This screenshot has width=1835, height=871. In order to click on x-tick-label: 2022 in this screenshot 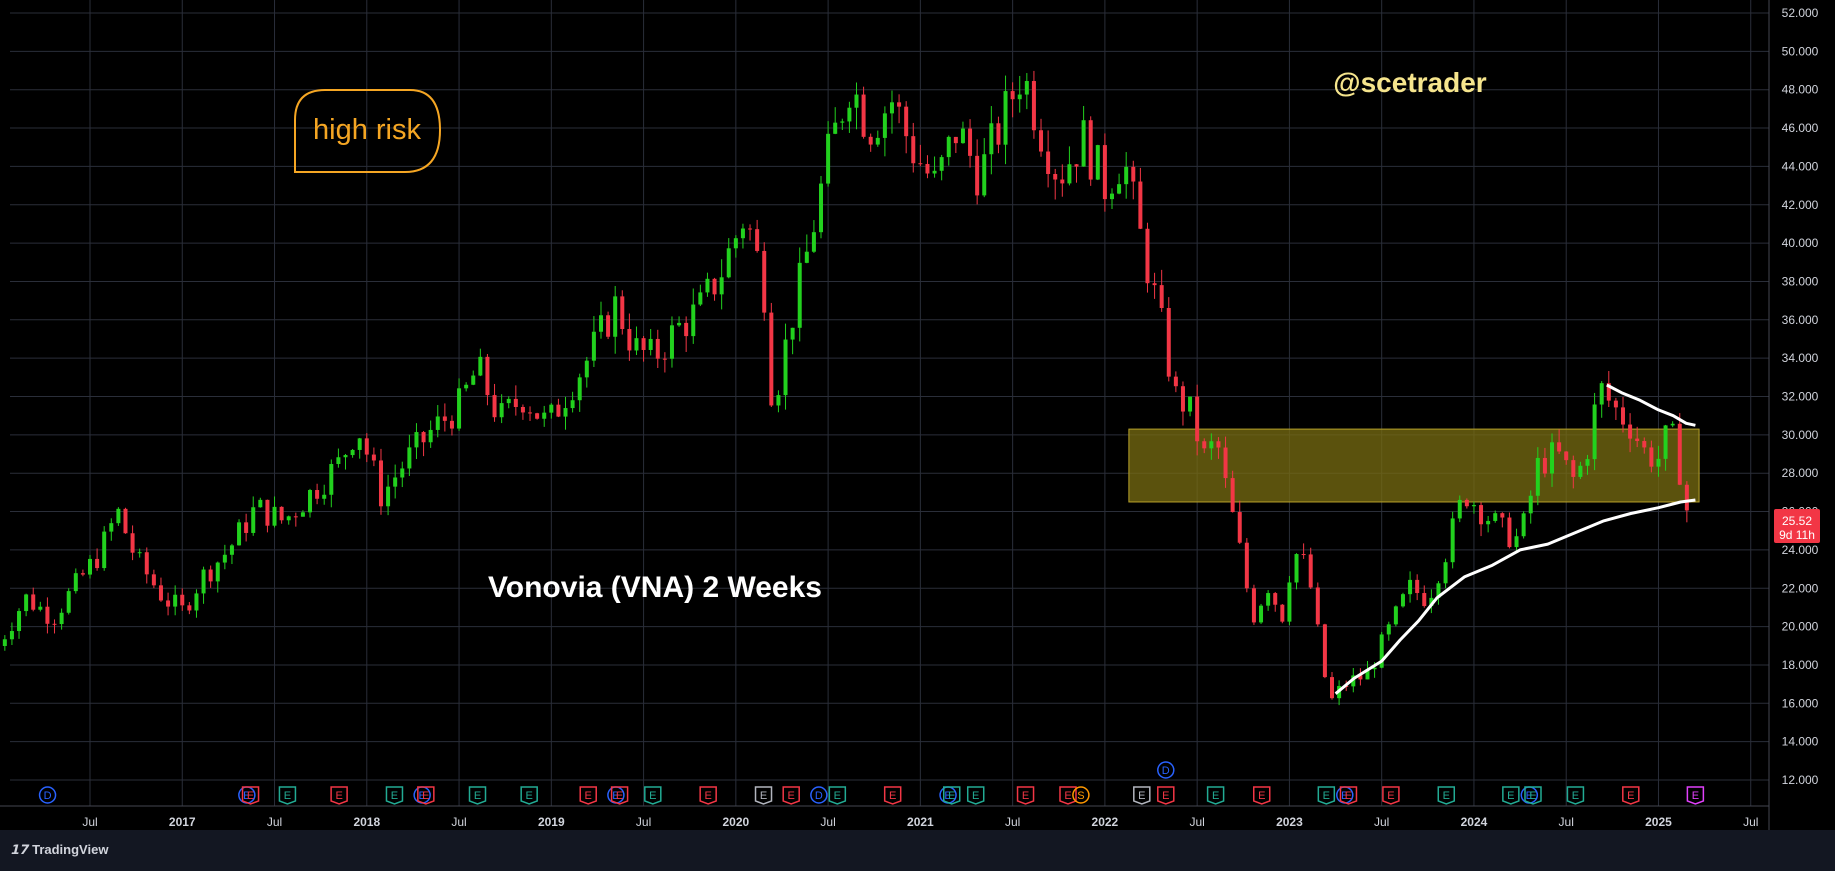, I will do `click(1105, 822)`.